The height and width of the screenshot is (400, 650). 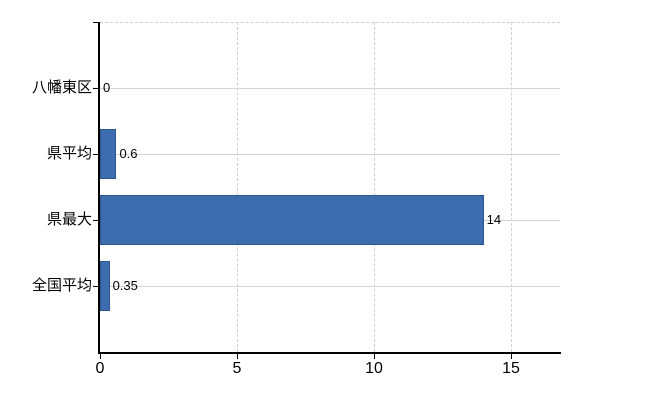 I want to click on x-axis-tick-label: 0, so click(x=100, y=368).